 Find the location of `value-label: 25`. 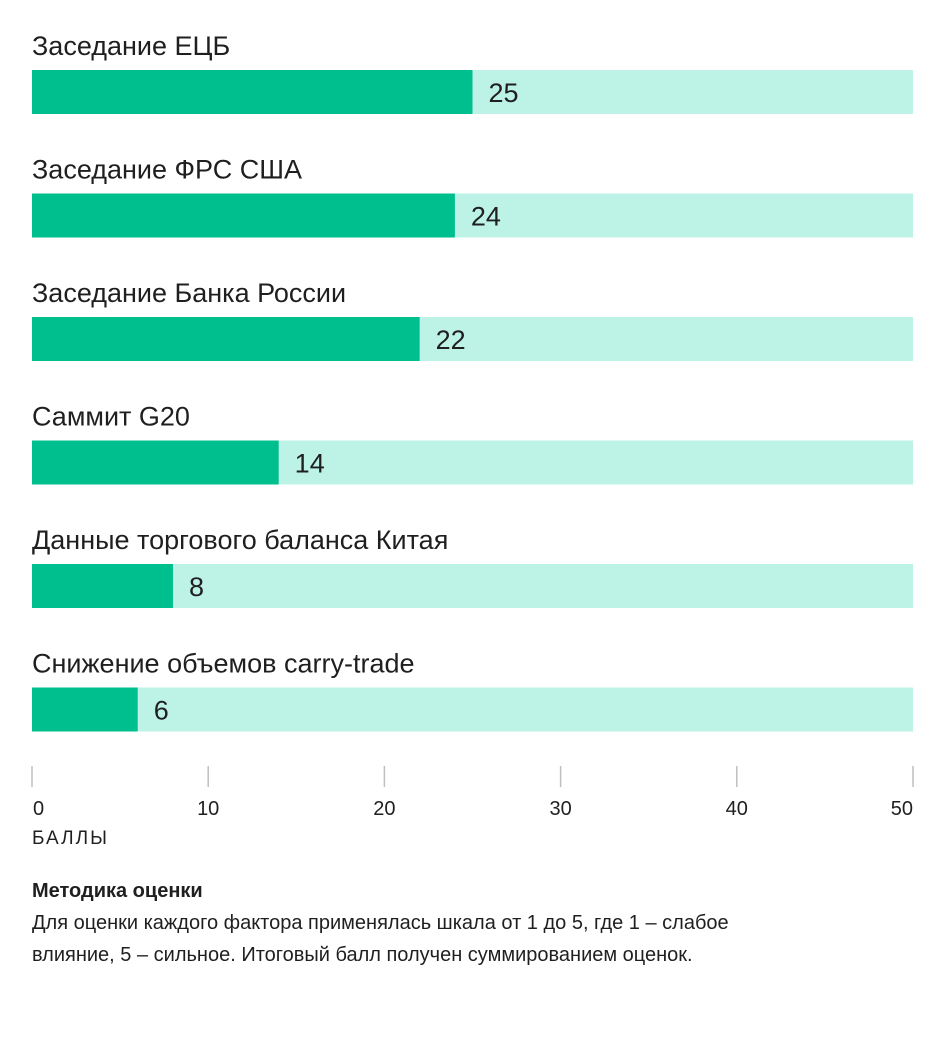

value-label: 25 is located at coordinates (504, 93).